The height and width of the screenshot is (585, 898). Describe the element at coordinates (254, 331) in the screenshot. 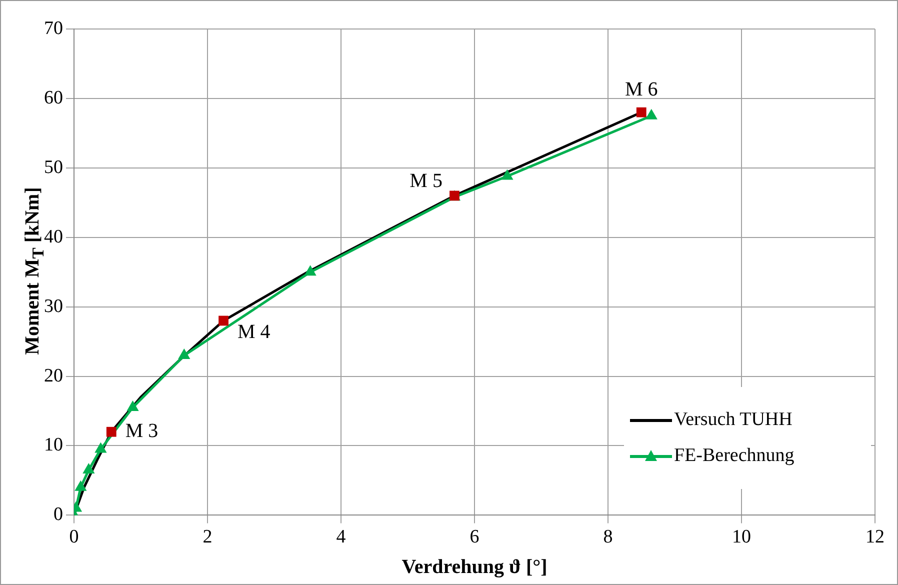

I see `annotation: M 4` at that location.